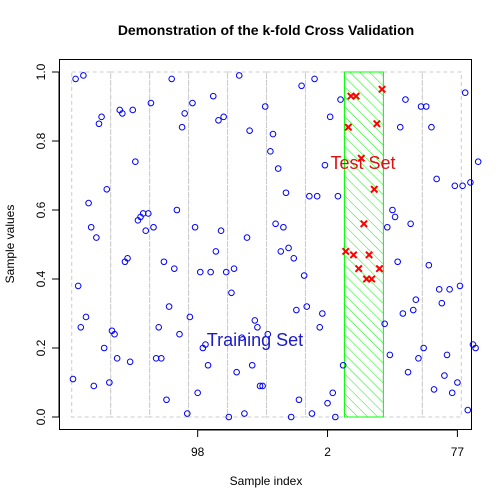 This screenshot has height=504, width=504. I want to click on x-tick-label: 98, so click(198, 452).